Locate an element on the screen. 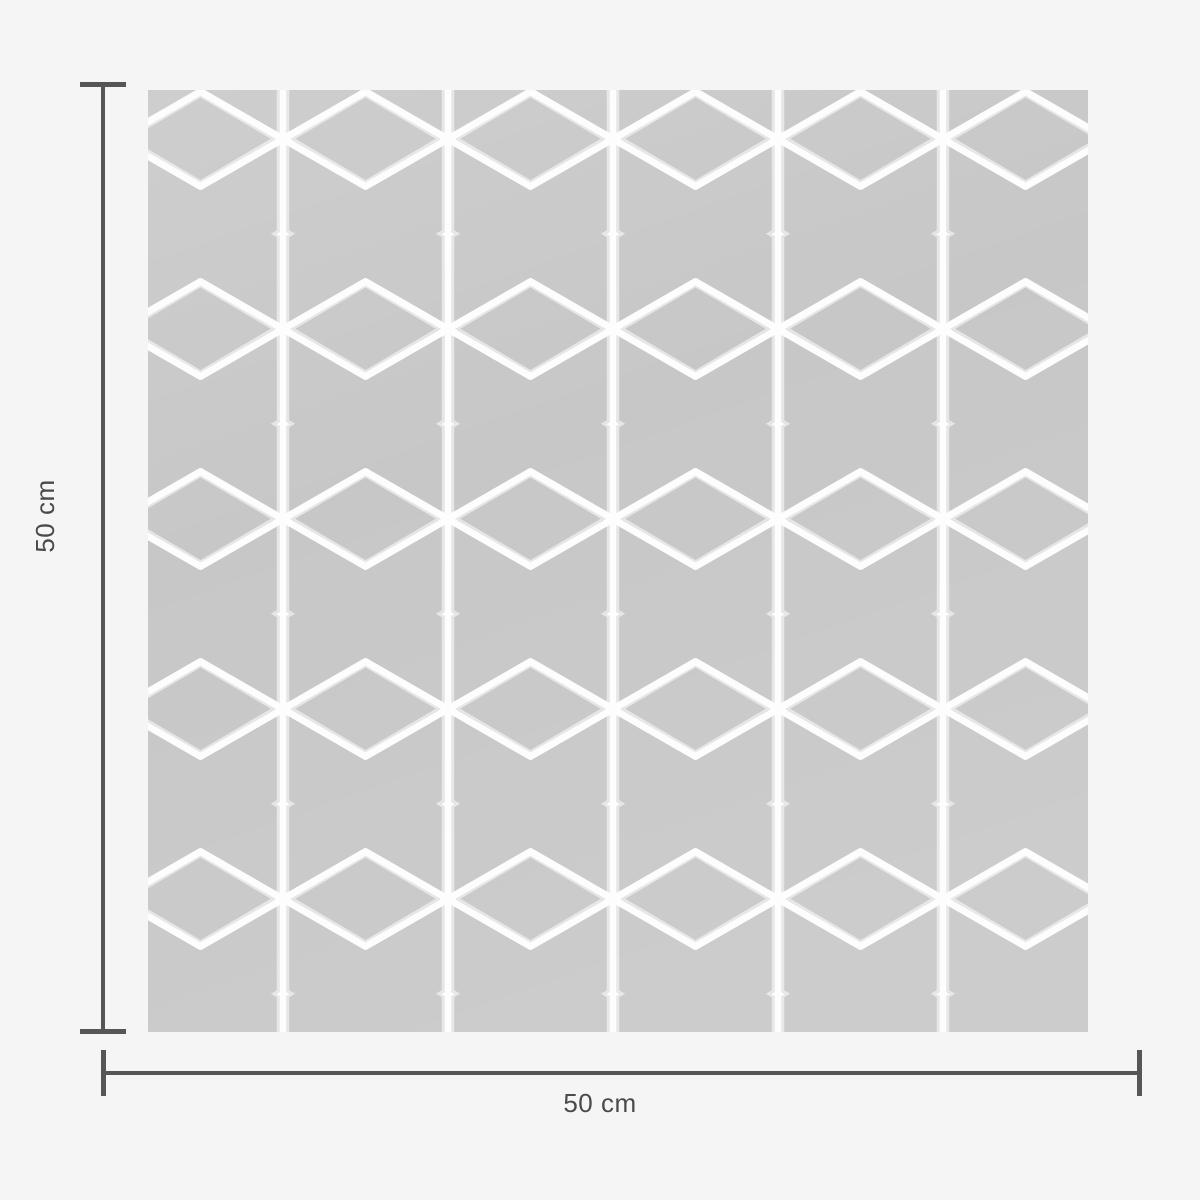 The image size is (1200, 1200). width-dimension-cap-left is located at coordinates (103, 1073).